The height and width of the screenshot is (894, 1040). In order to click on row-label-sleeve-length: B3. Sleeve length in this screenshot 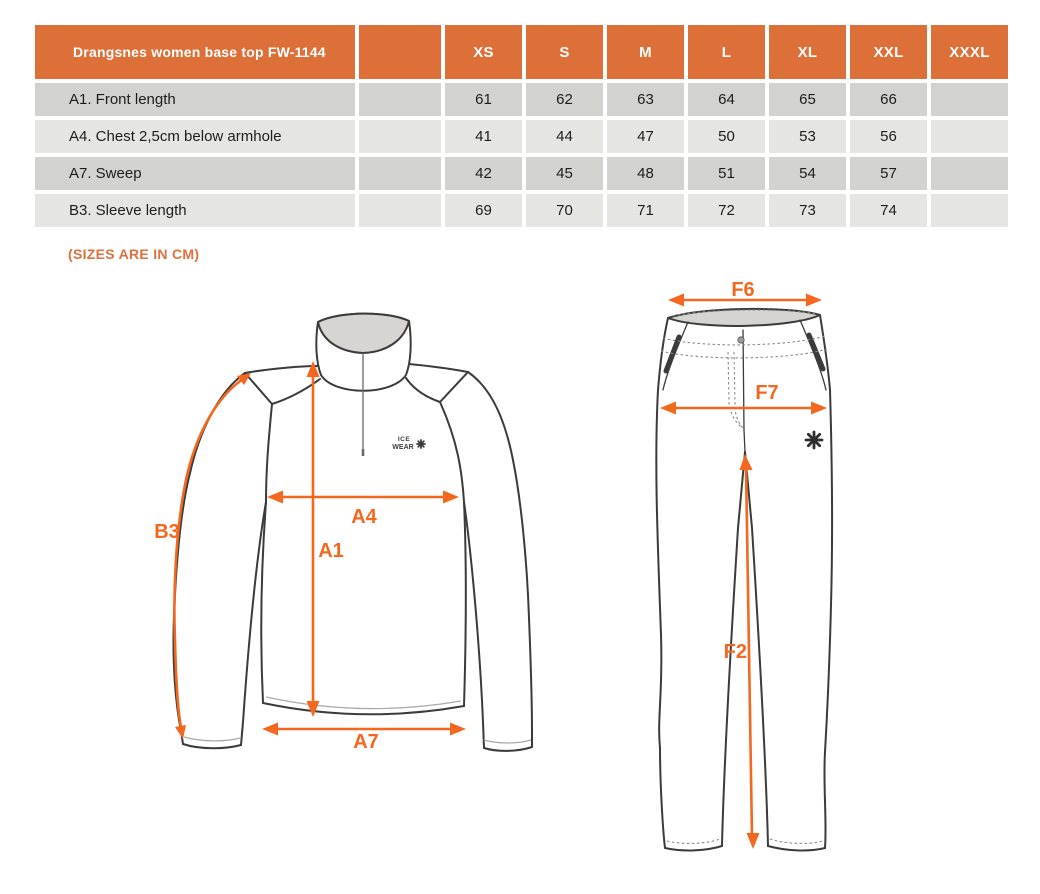, I will do `click(195, 210)`.